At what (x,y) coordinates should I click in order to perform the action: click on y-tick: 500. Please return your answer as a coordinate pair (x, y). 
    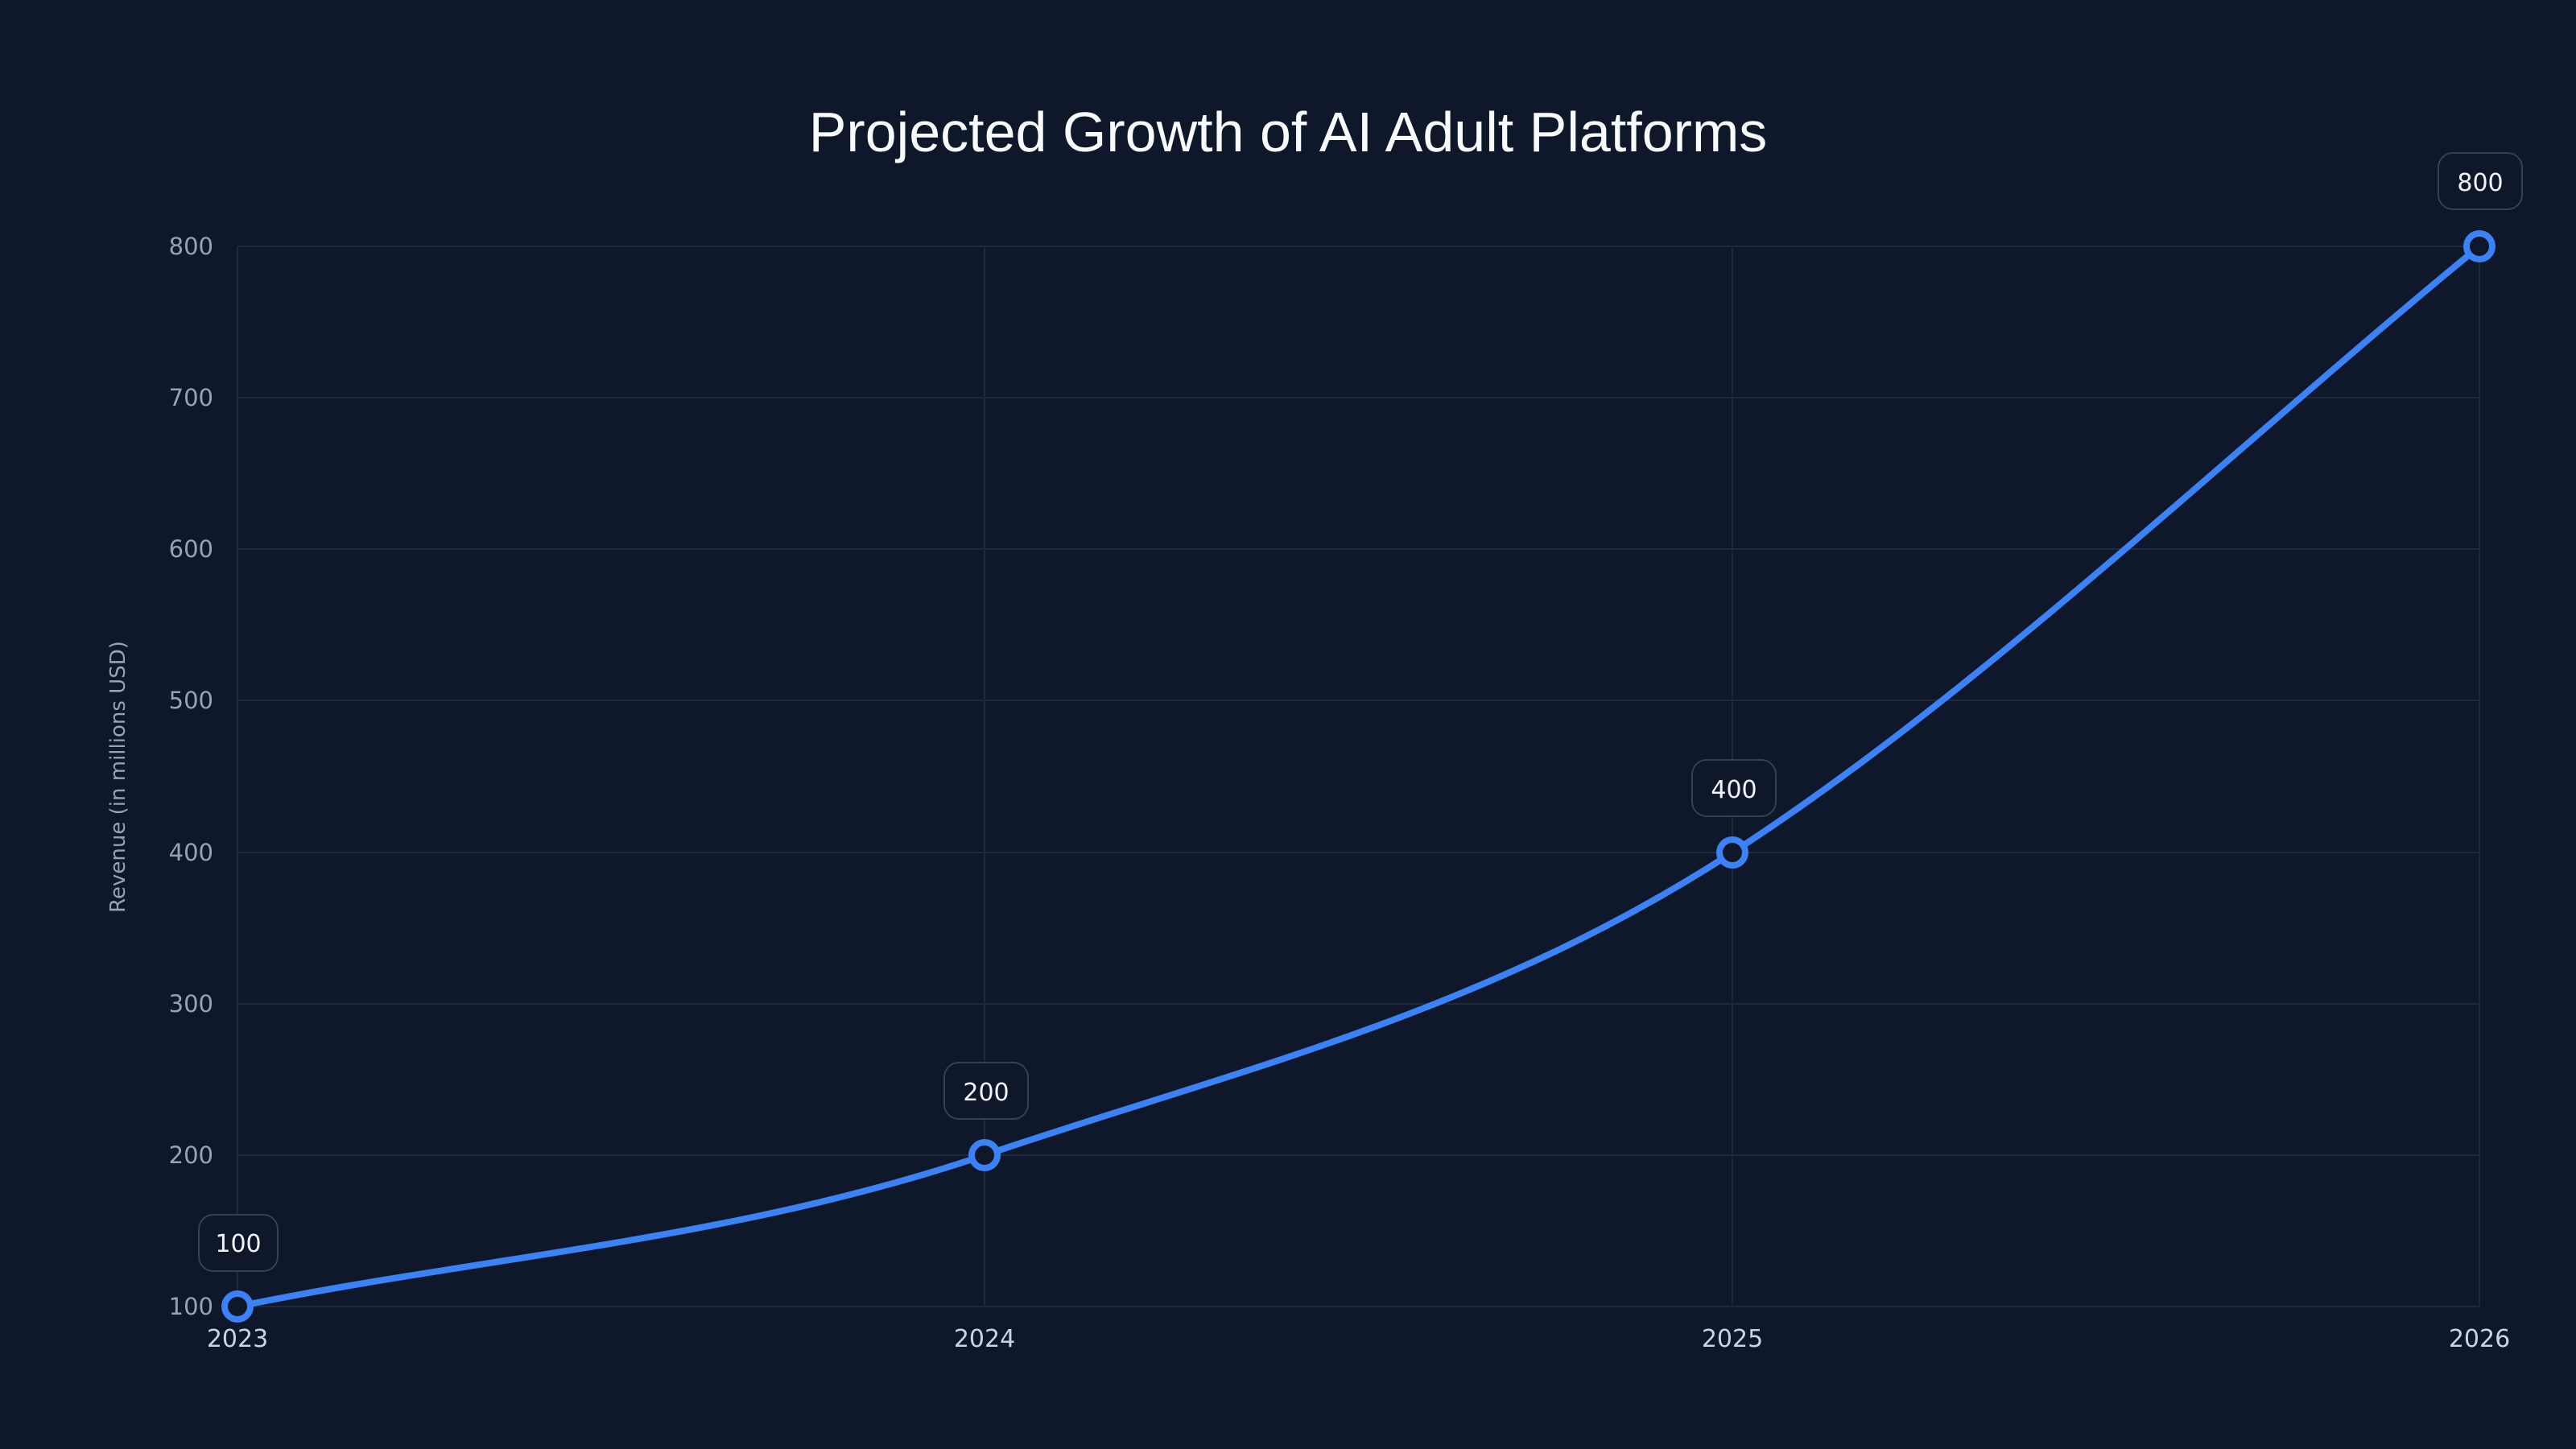
    Looking at the image, I should click on (191, 700).